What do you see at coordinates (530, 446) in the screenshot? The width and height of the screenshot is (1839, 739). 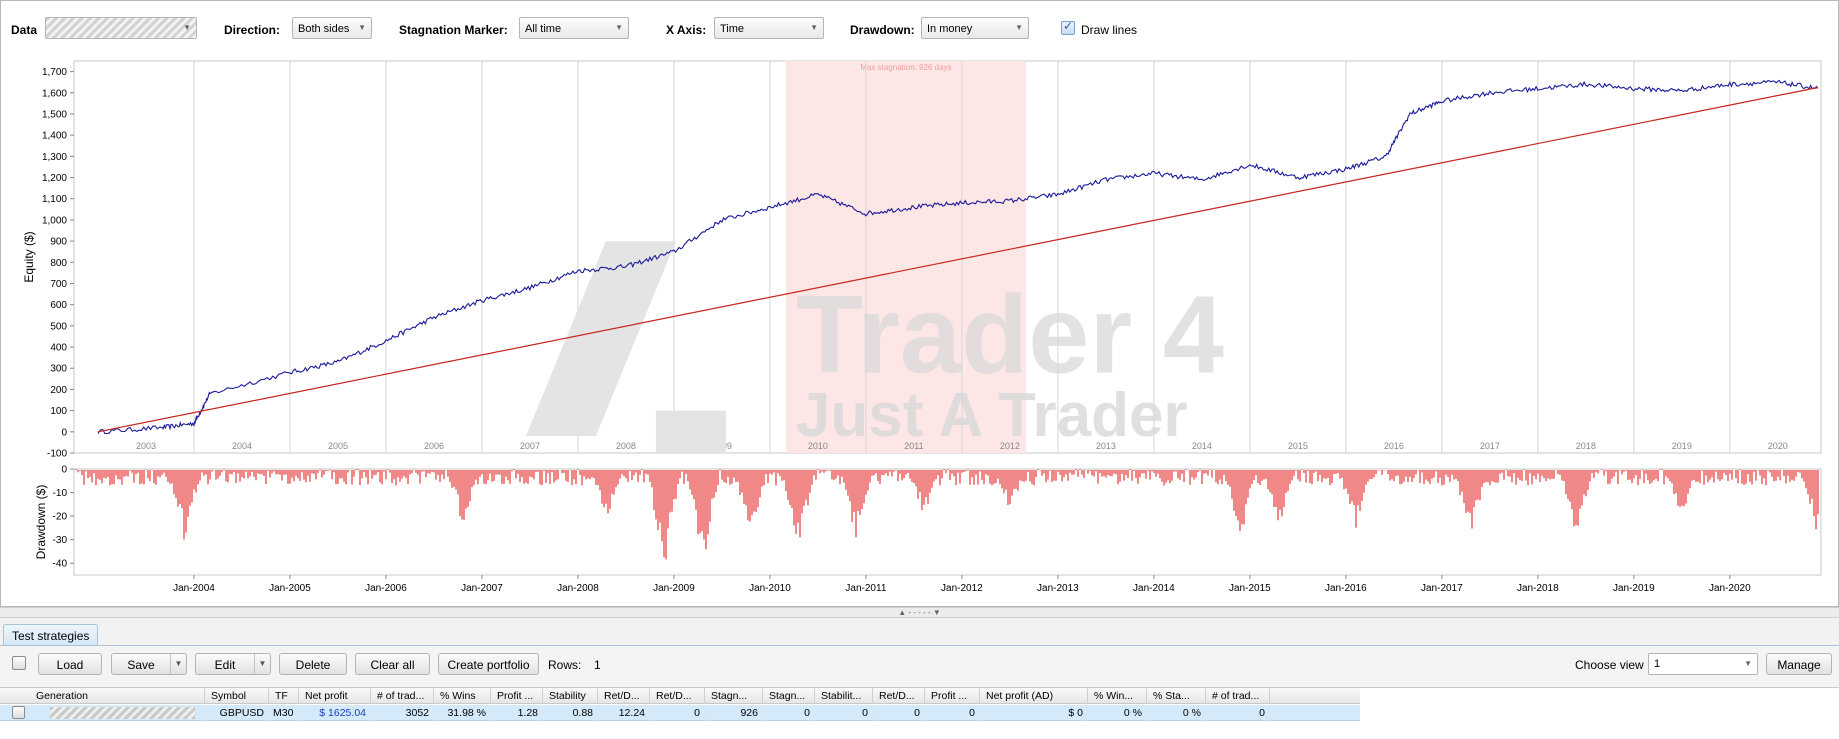 I see `year-label: 2007` at bounding box center [530, 446].